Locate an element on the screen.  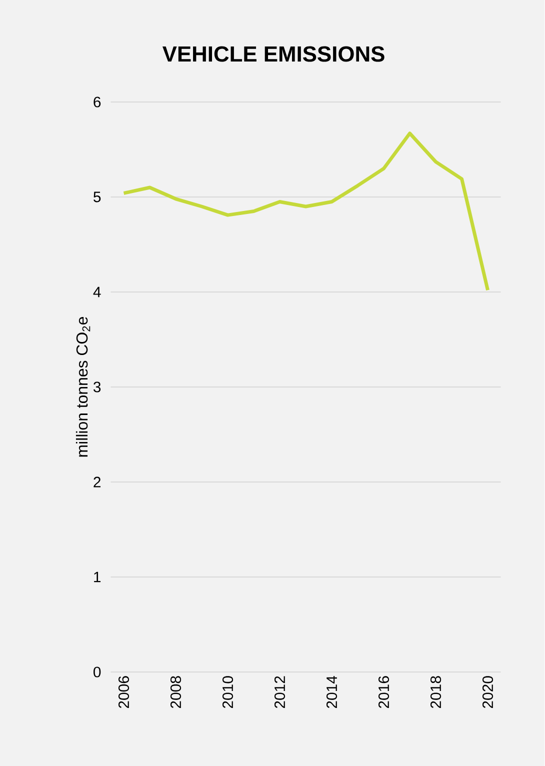
y-tick-label: 1 is located at coordinates (97, 577).